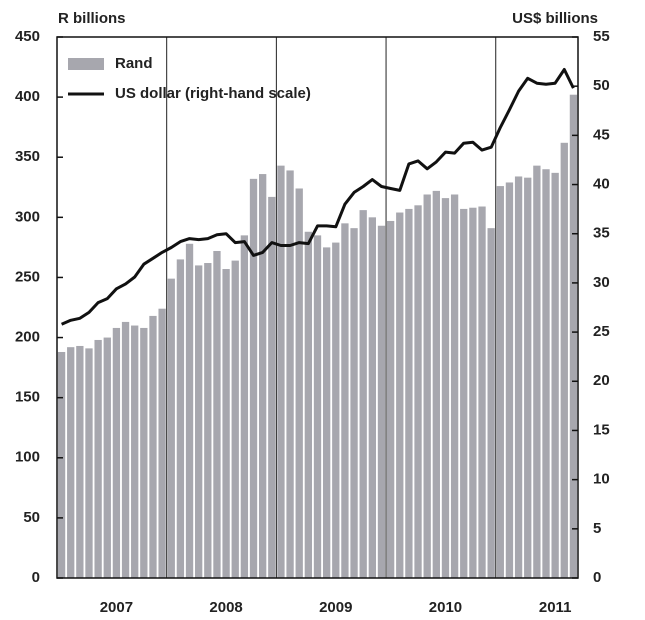  Describe the element at coordinates (601, 134) in the screenshot. I see `y2-tick-label: 45` at that location.